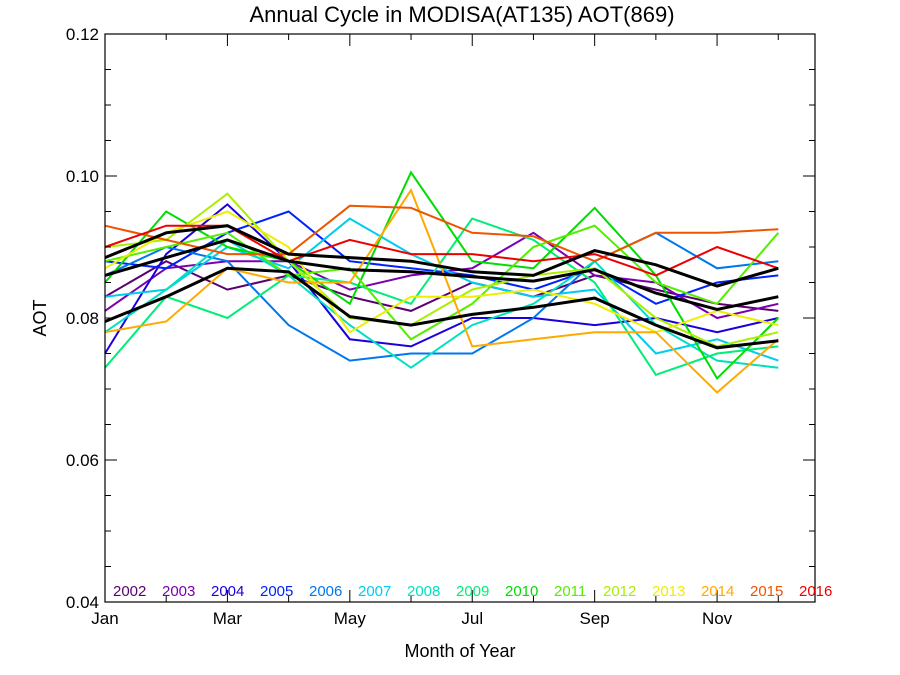  What do you see at coordinates (423, 591) in the screenshot?
I see `legend-entry-2008: 2008` at bounding box center [423, 591].